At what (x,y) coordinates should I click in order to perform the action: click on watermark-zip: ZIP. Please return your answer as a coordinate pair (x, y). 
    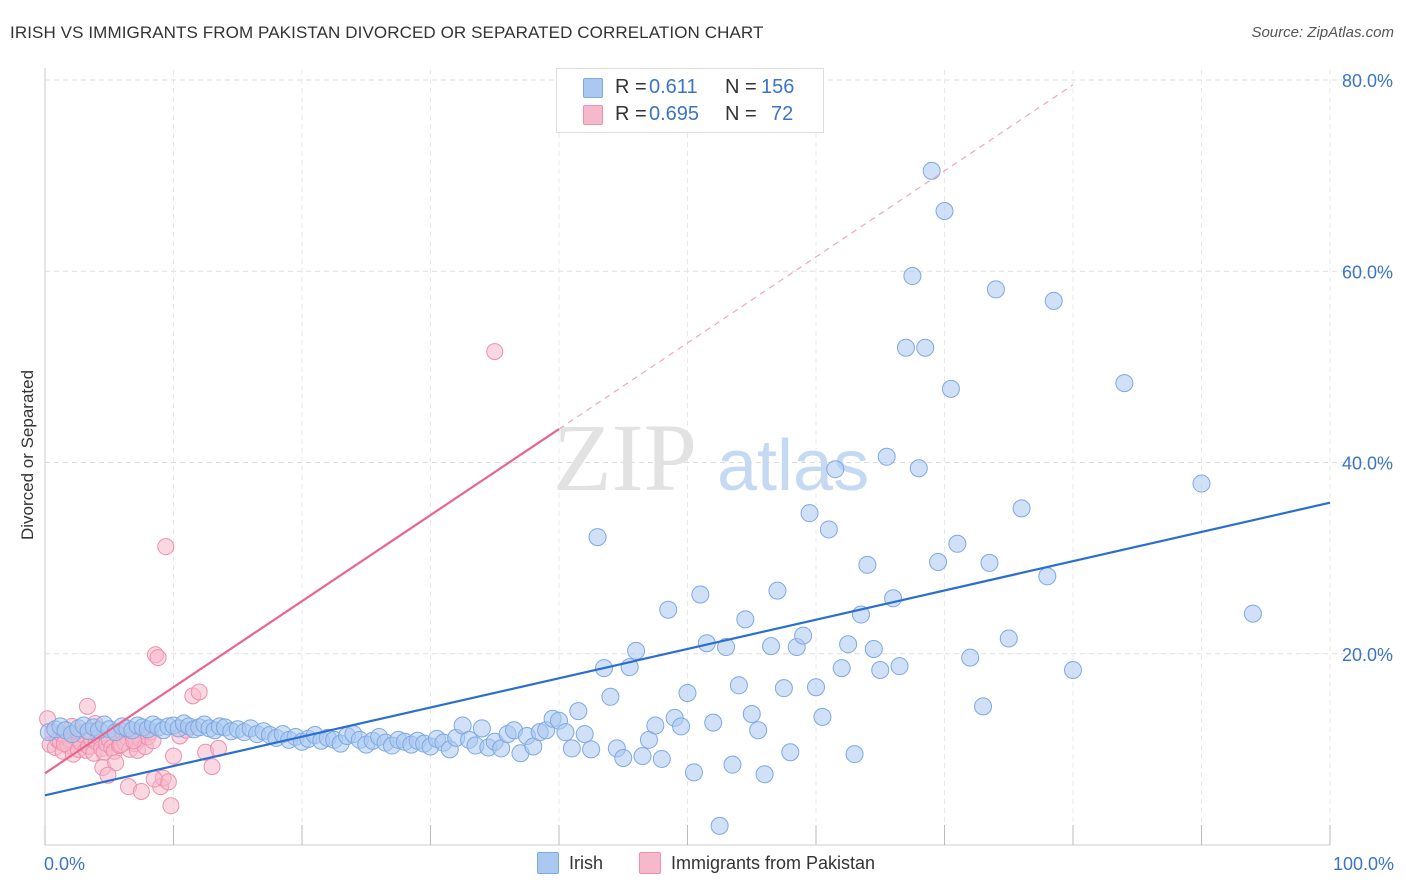
    Looking at the image, I should click on (625, 457).